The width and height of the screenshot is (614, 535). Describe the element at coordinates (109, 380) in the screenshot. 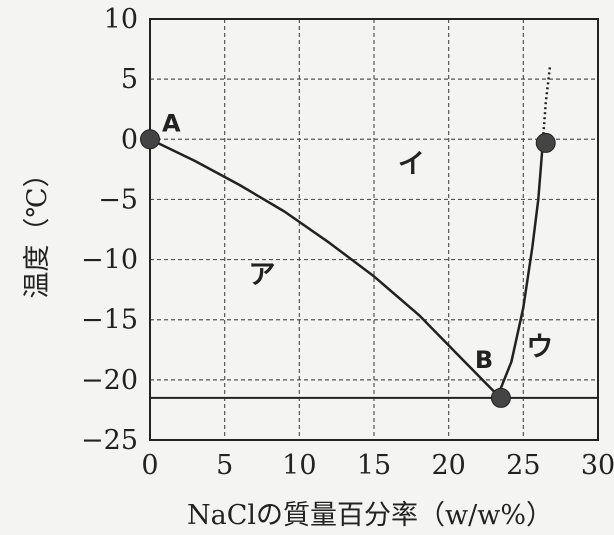

I see `y-tick-label: −20` at that location.